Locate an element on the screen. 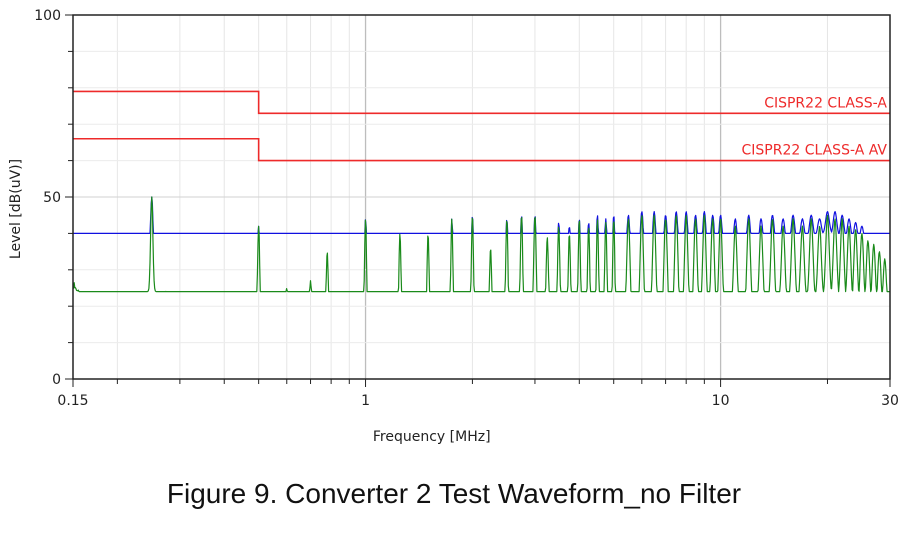 The width and height of the screenshot is (908, 538). y-tick-label: 50 is located at coordinates (52, 198).